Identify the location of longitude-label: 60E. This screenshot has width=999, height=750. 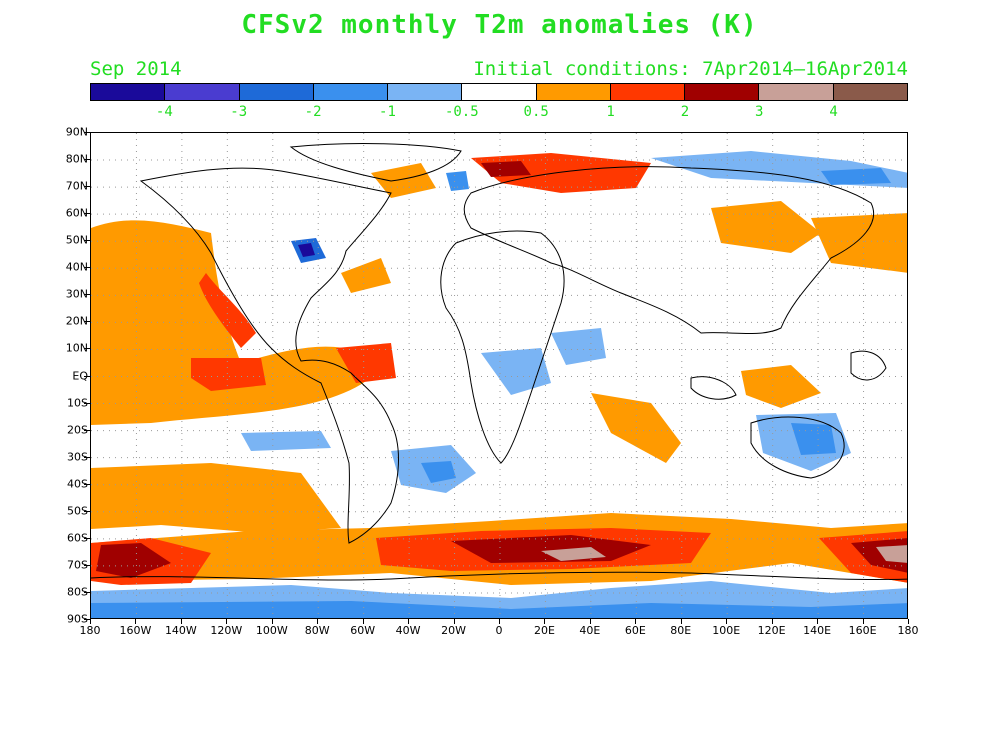
(635, 630).